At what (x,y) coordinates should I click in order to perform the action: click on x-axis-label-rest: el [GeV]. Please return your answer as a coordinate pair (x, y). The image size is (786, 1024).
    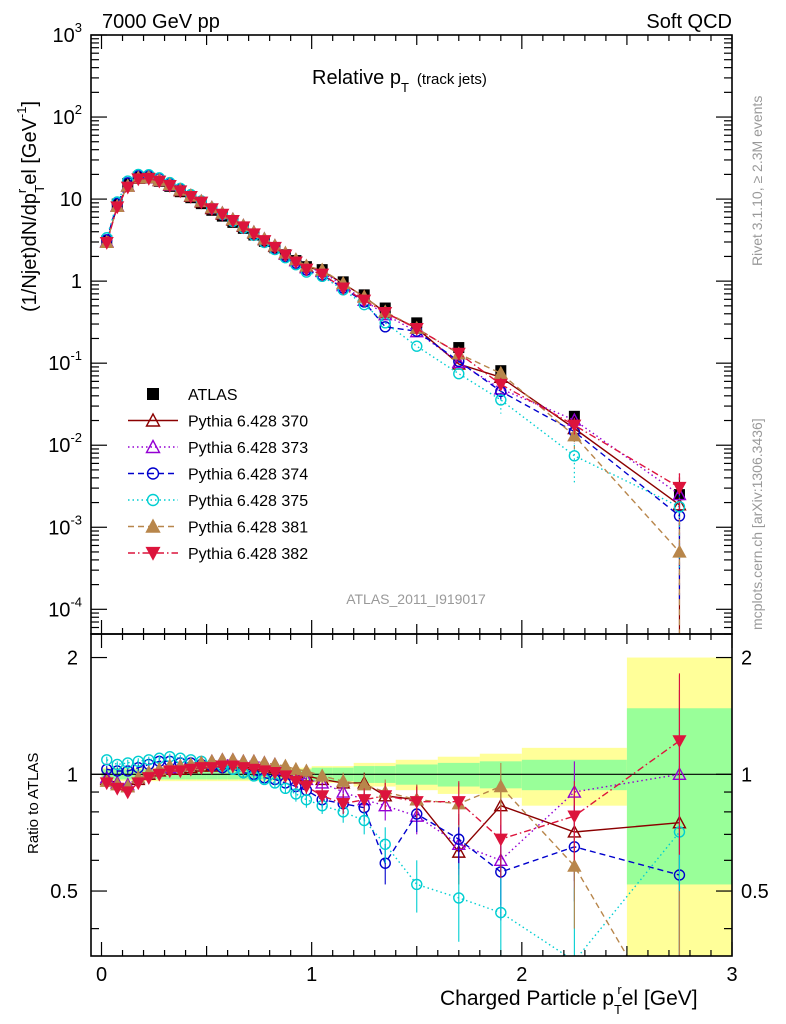
    Looking at the image, I should click on (660, 998).